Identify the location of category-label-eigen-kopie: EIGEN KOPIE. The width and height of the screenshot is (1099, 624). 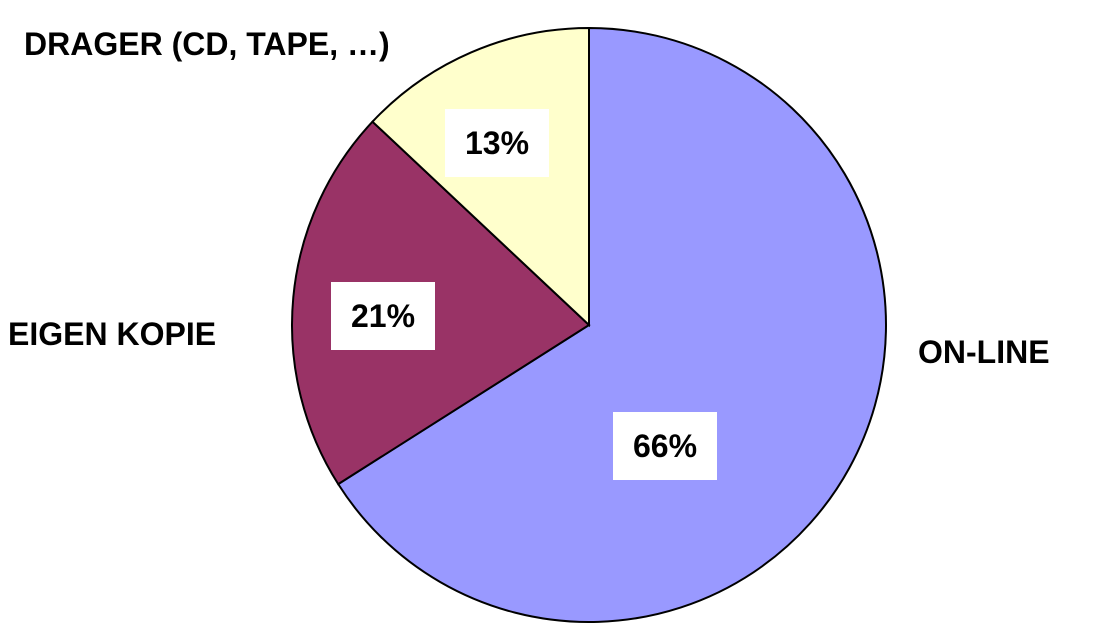
(112, 334).